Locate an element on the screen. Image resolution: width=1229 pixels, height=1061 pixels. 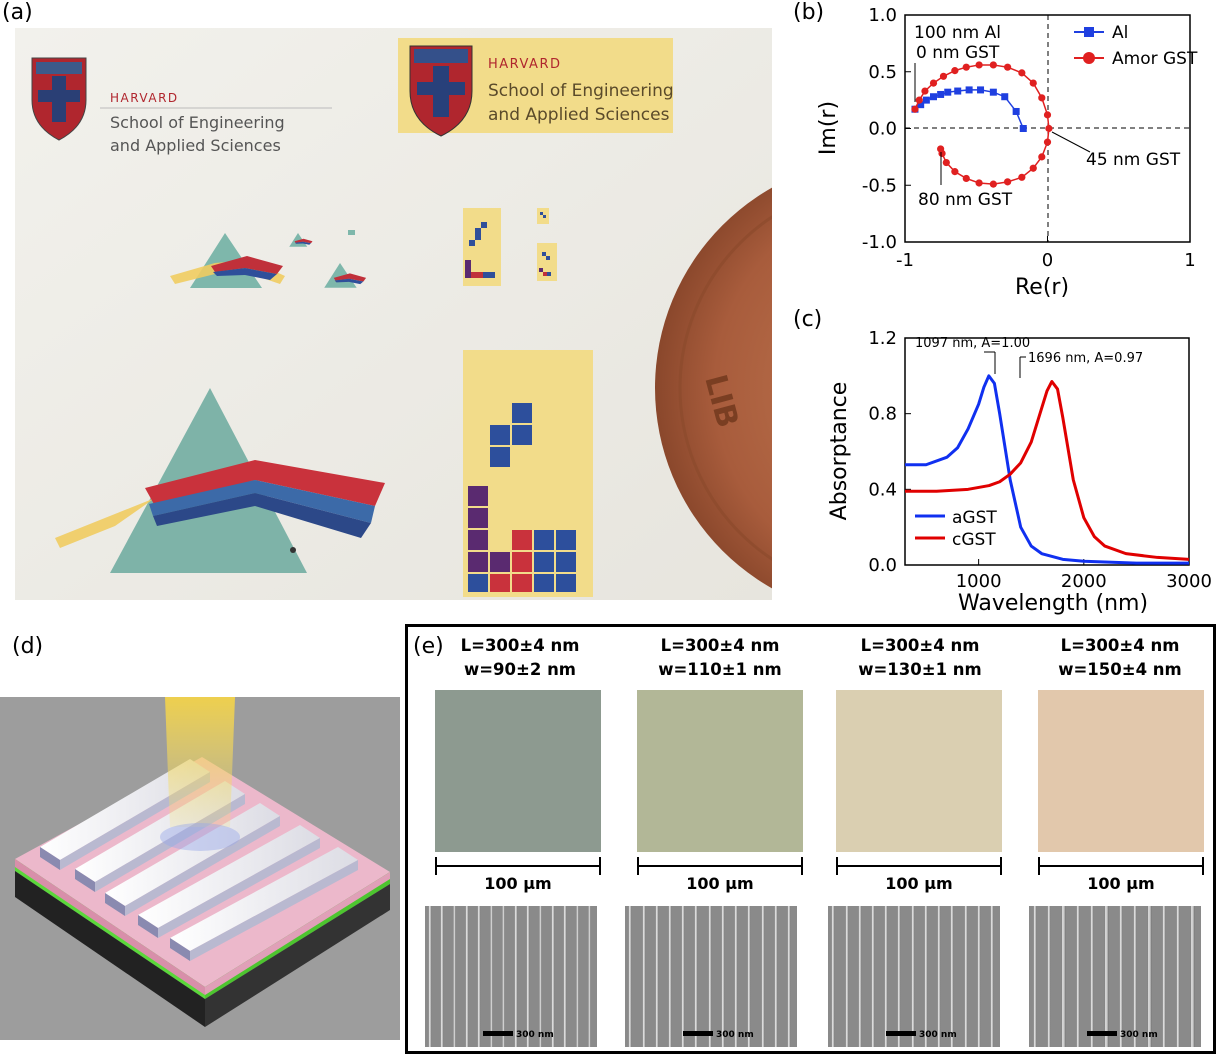
sample-3-scalebar-label: 100 µm is located at coordinates (919, 883).